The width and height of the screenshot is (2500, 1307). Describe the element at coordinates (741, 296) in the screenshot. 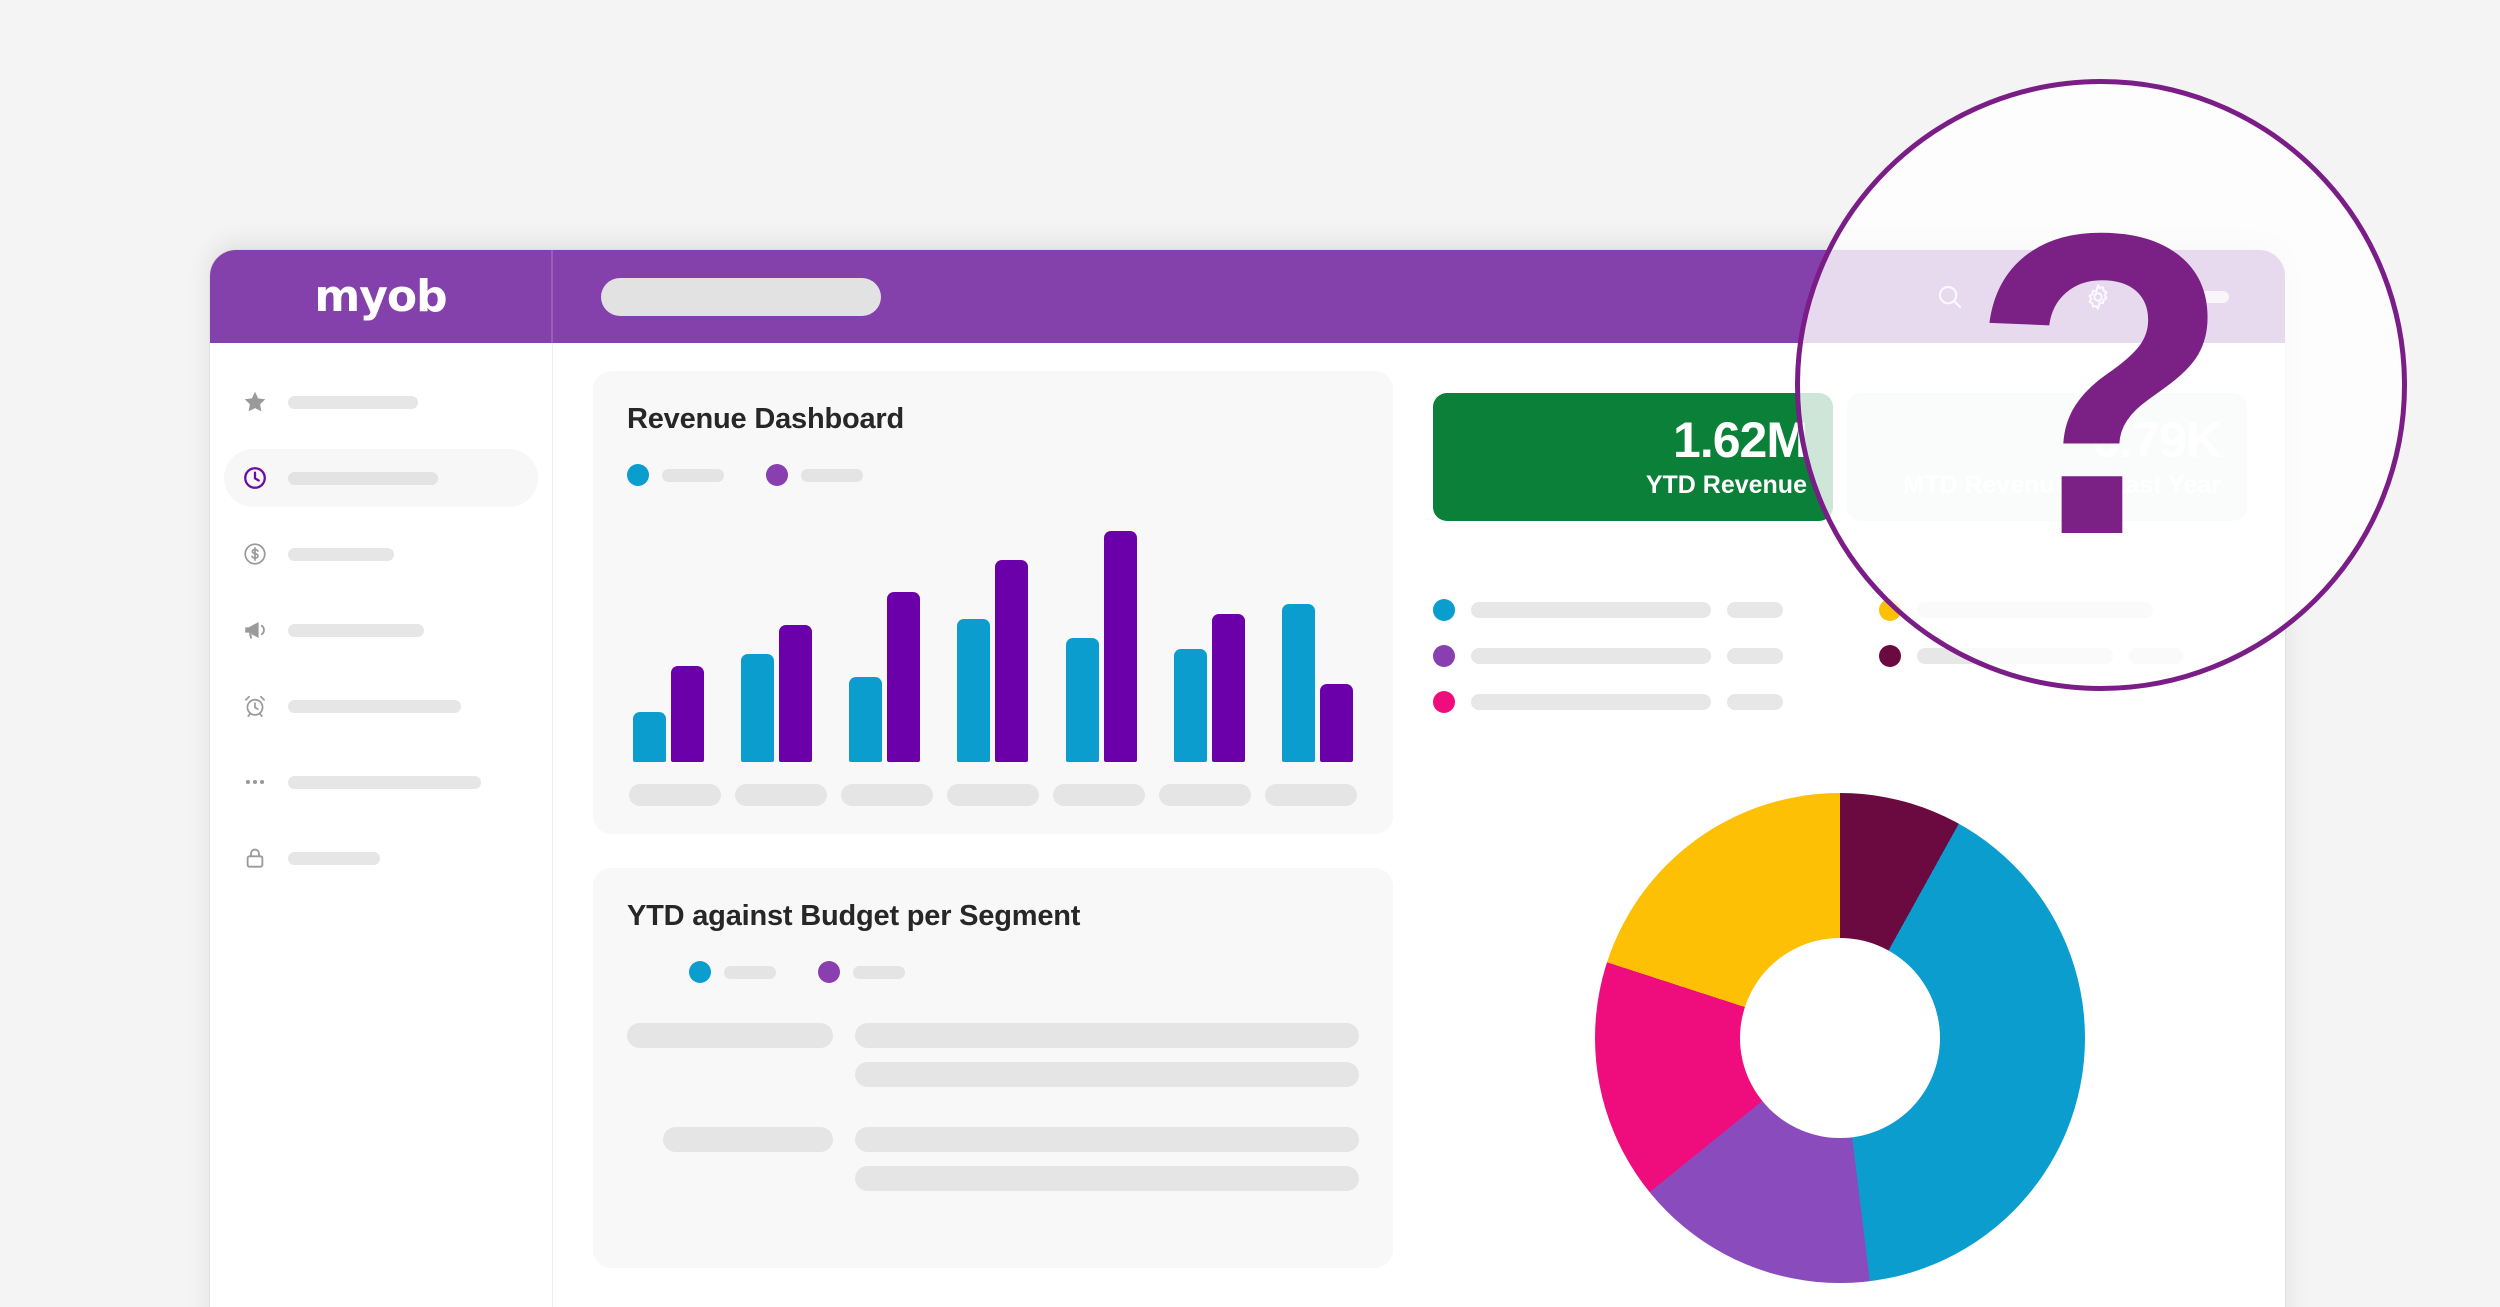

I see `search-input` at that location.